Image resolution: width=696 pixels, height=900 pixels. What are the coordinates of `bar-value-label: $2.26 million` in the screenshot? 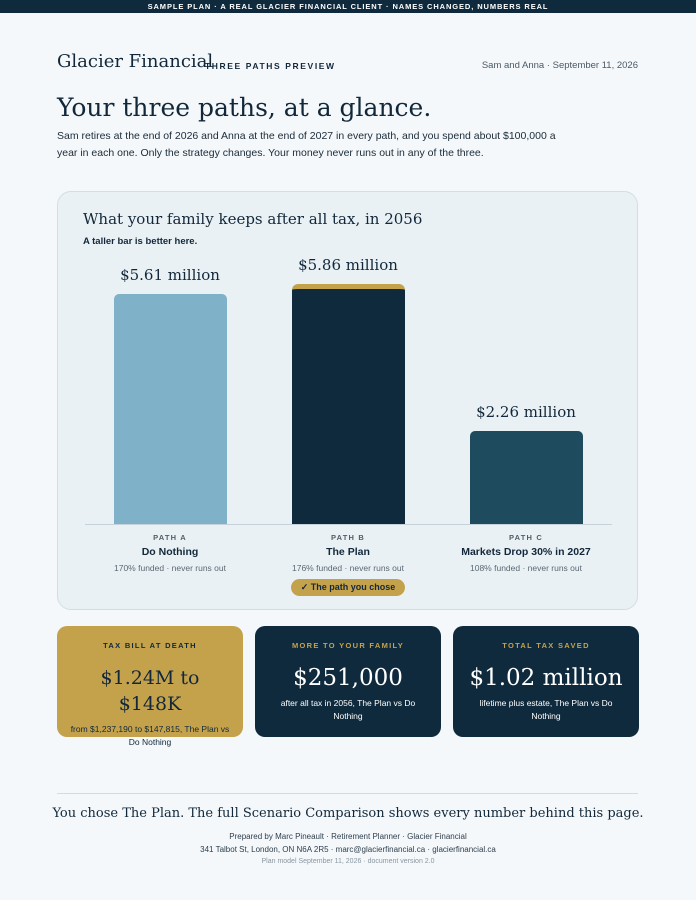 It's located at (526, 412).